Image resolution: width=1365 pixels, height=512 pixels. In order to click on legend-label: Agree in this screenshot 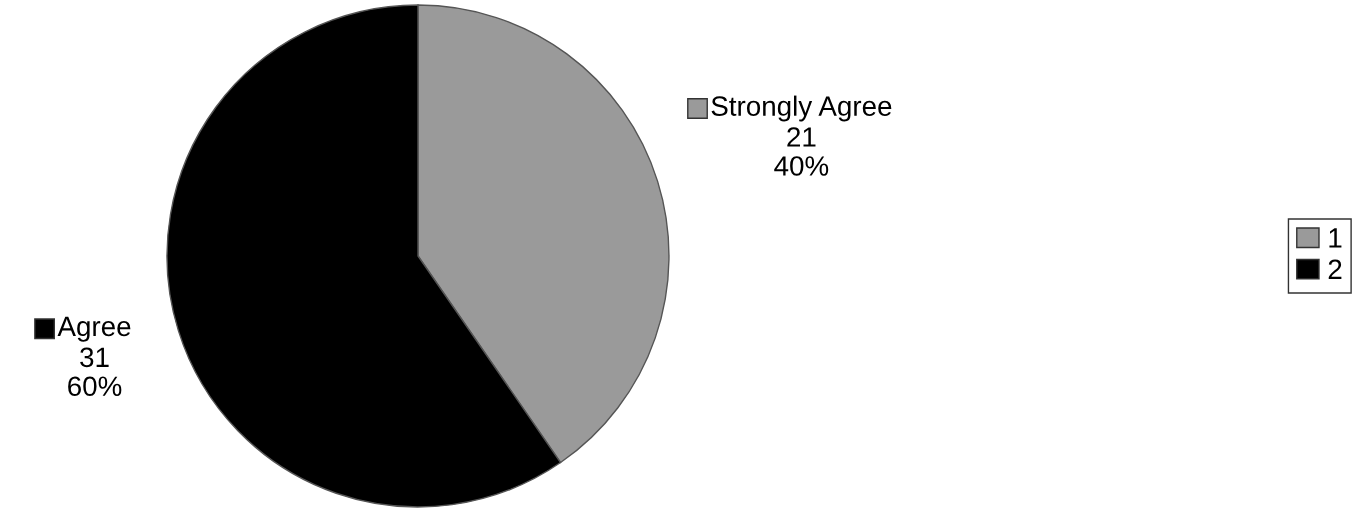, I will do `click(94, 329)`.